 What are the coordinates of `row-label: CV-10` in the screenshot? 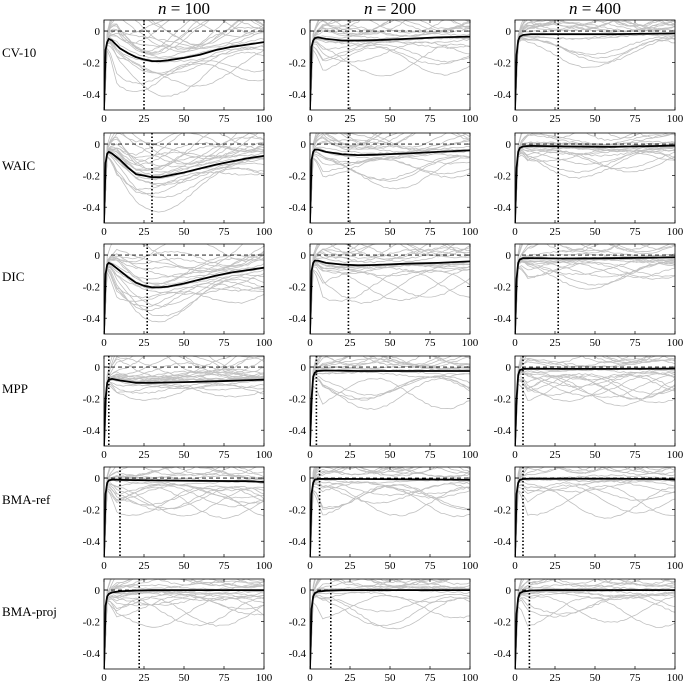 It's located at (19, 52).